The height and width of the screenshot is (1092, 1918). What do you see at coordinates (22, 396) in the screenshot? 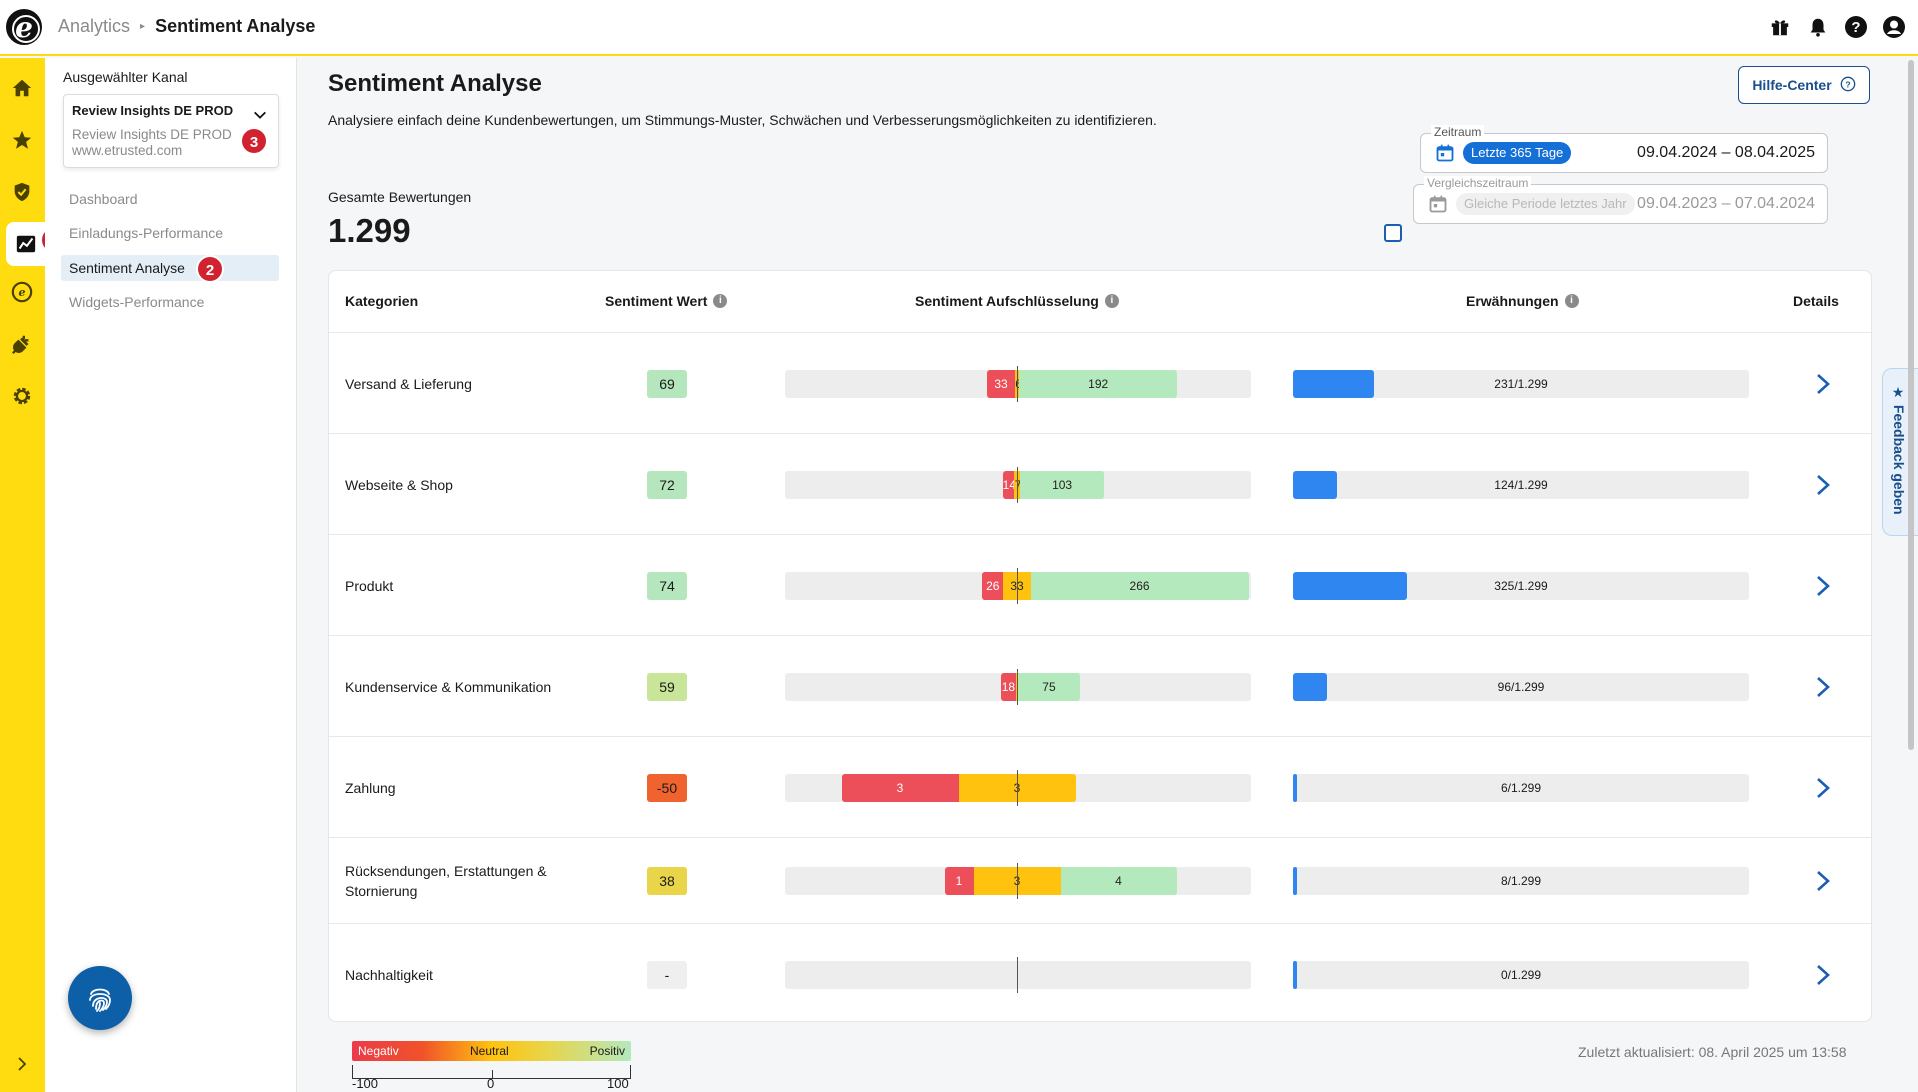
I see `gear-icon` at bounding box center [22, 396].